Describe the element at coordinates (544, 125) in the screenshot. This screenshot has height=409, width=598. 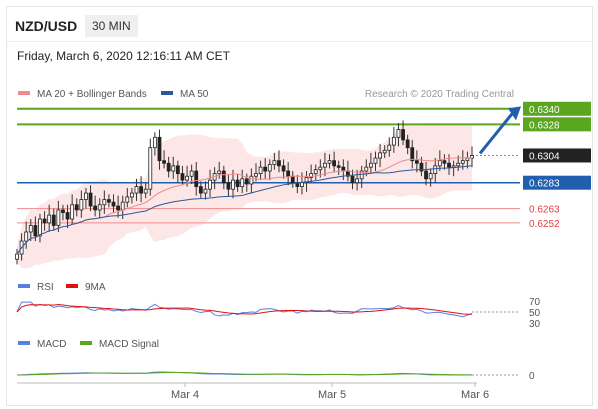
I see `level-label: 0.6328` at that location.